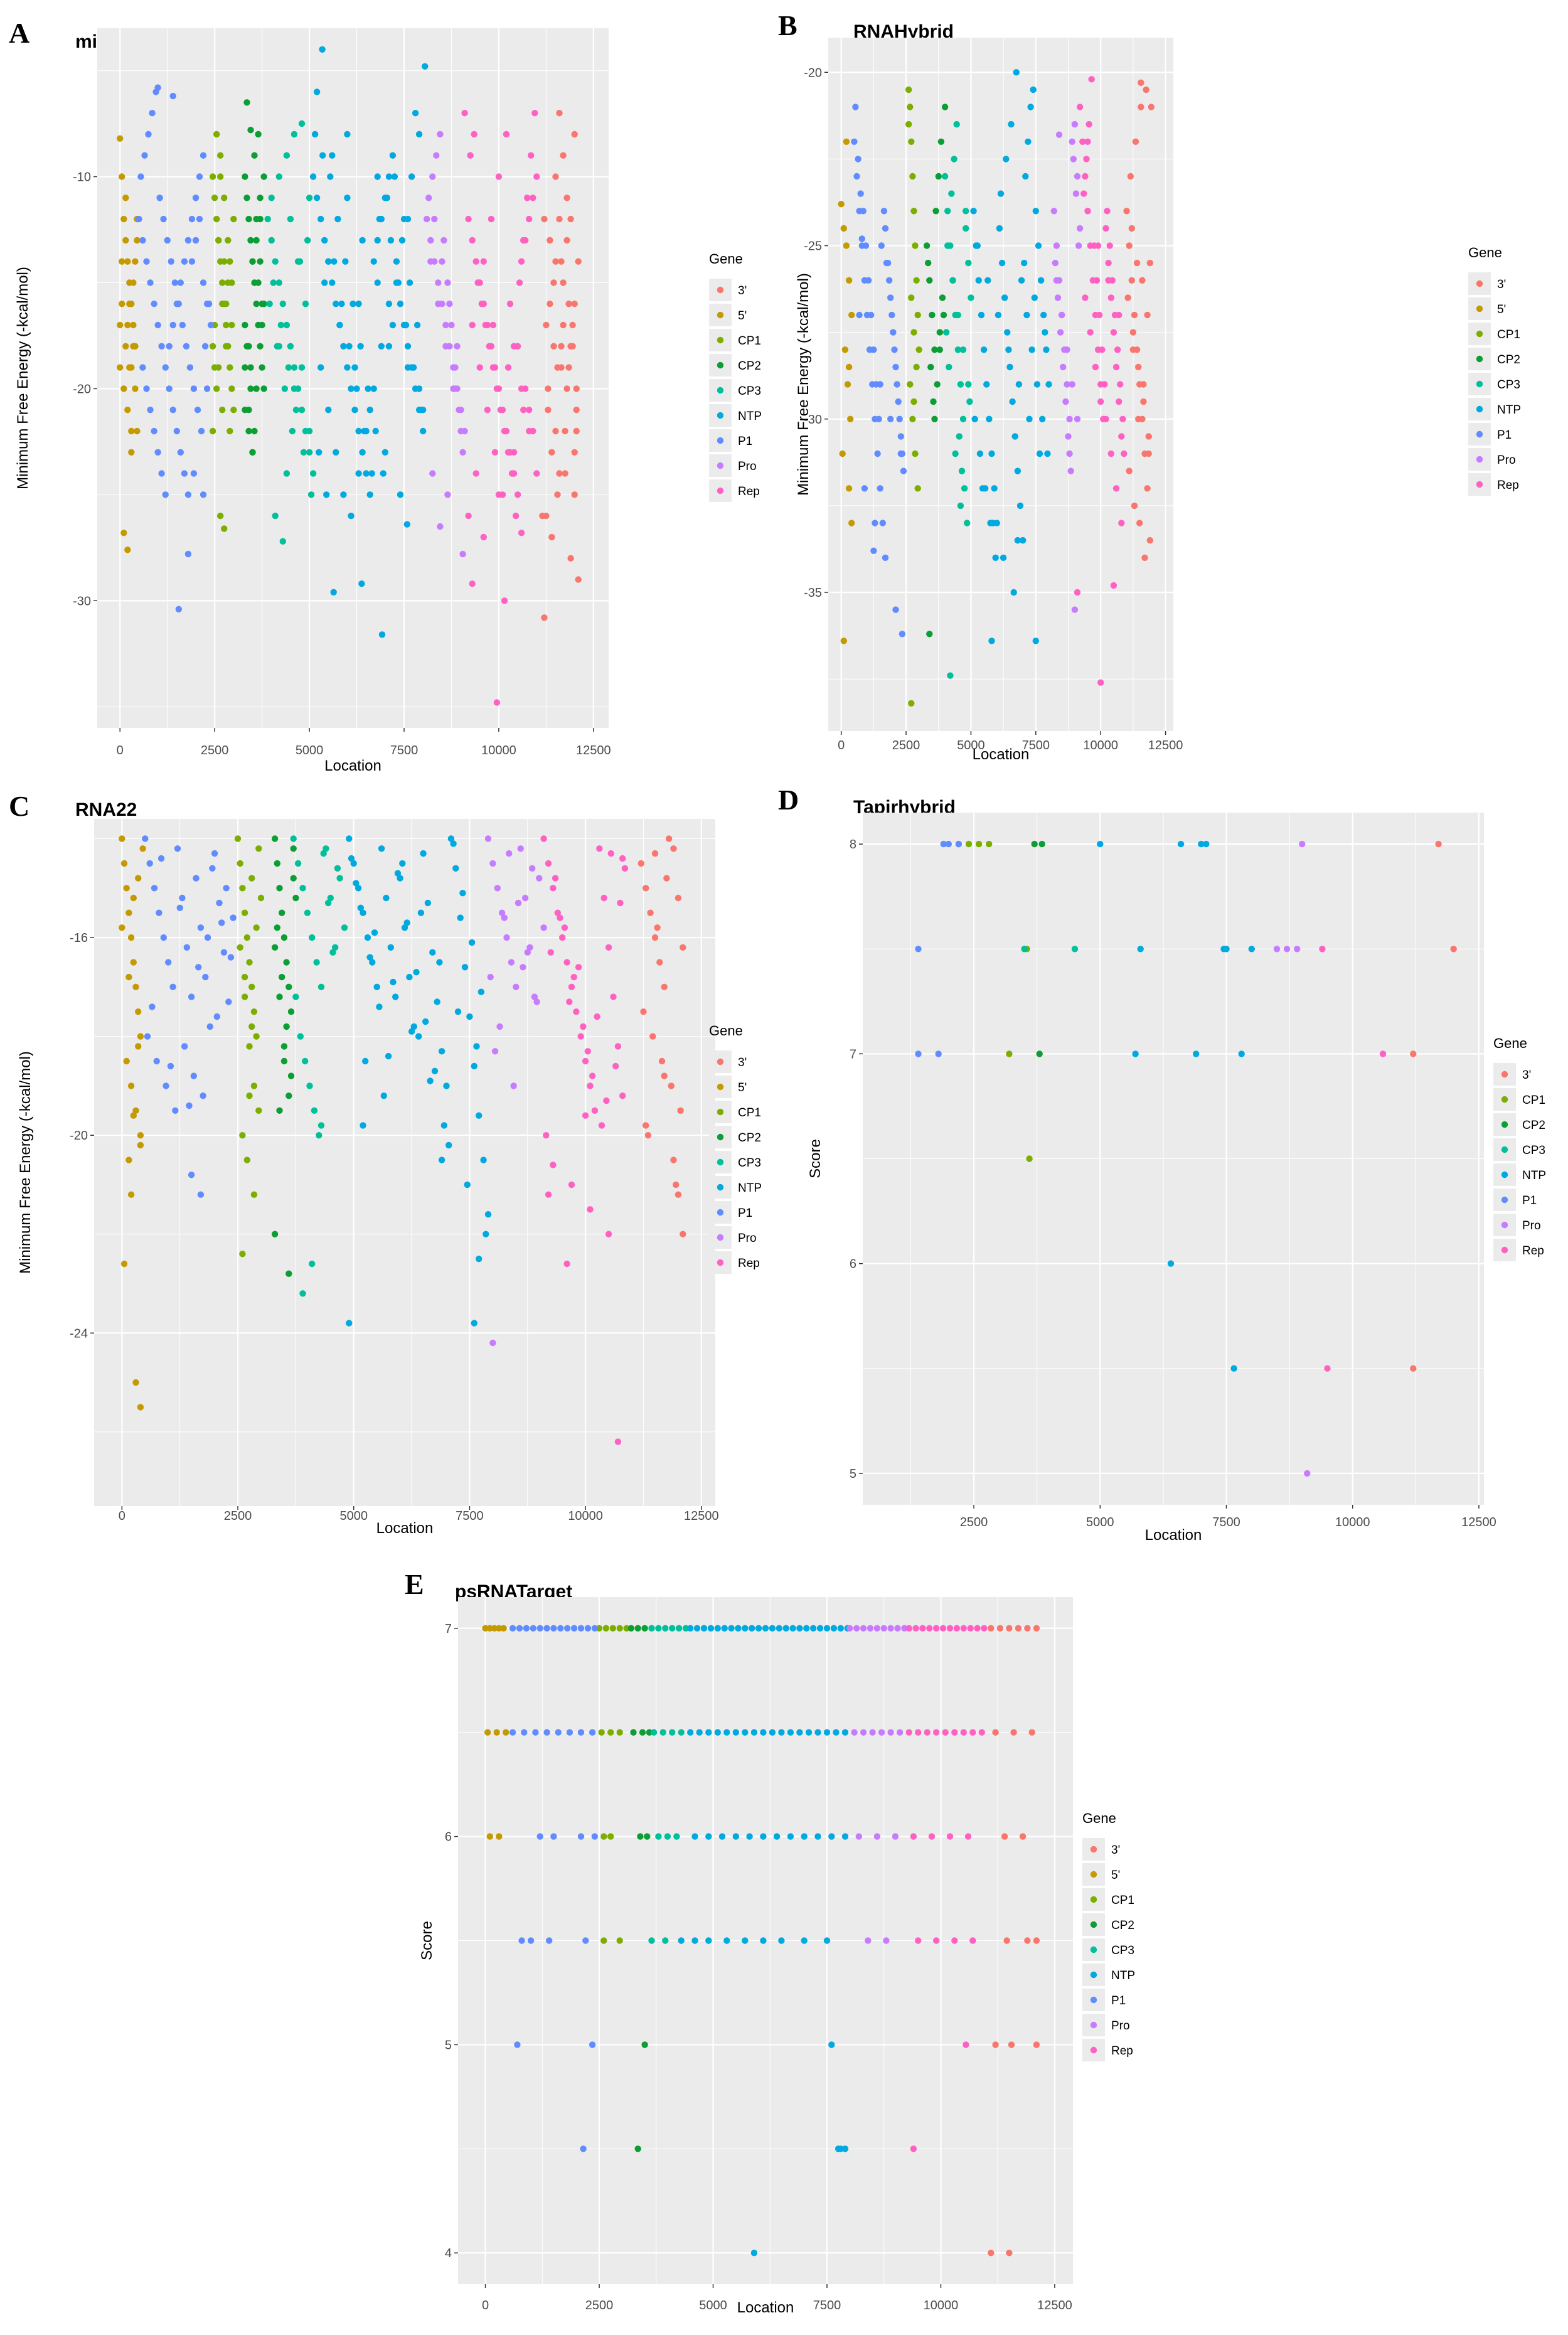  I want to click on legend-label: Rep, so click(1122, 2051).